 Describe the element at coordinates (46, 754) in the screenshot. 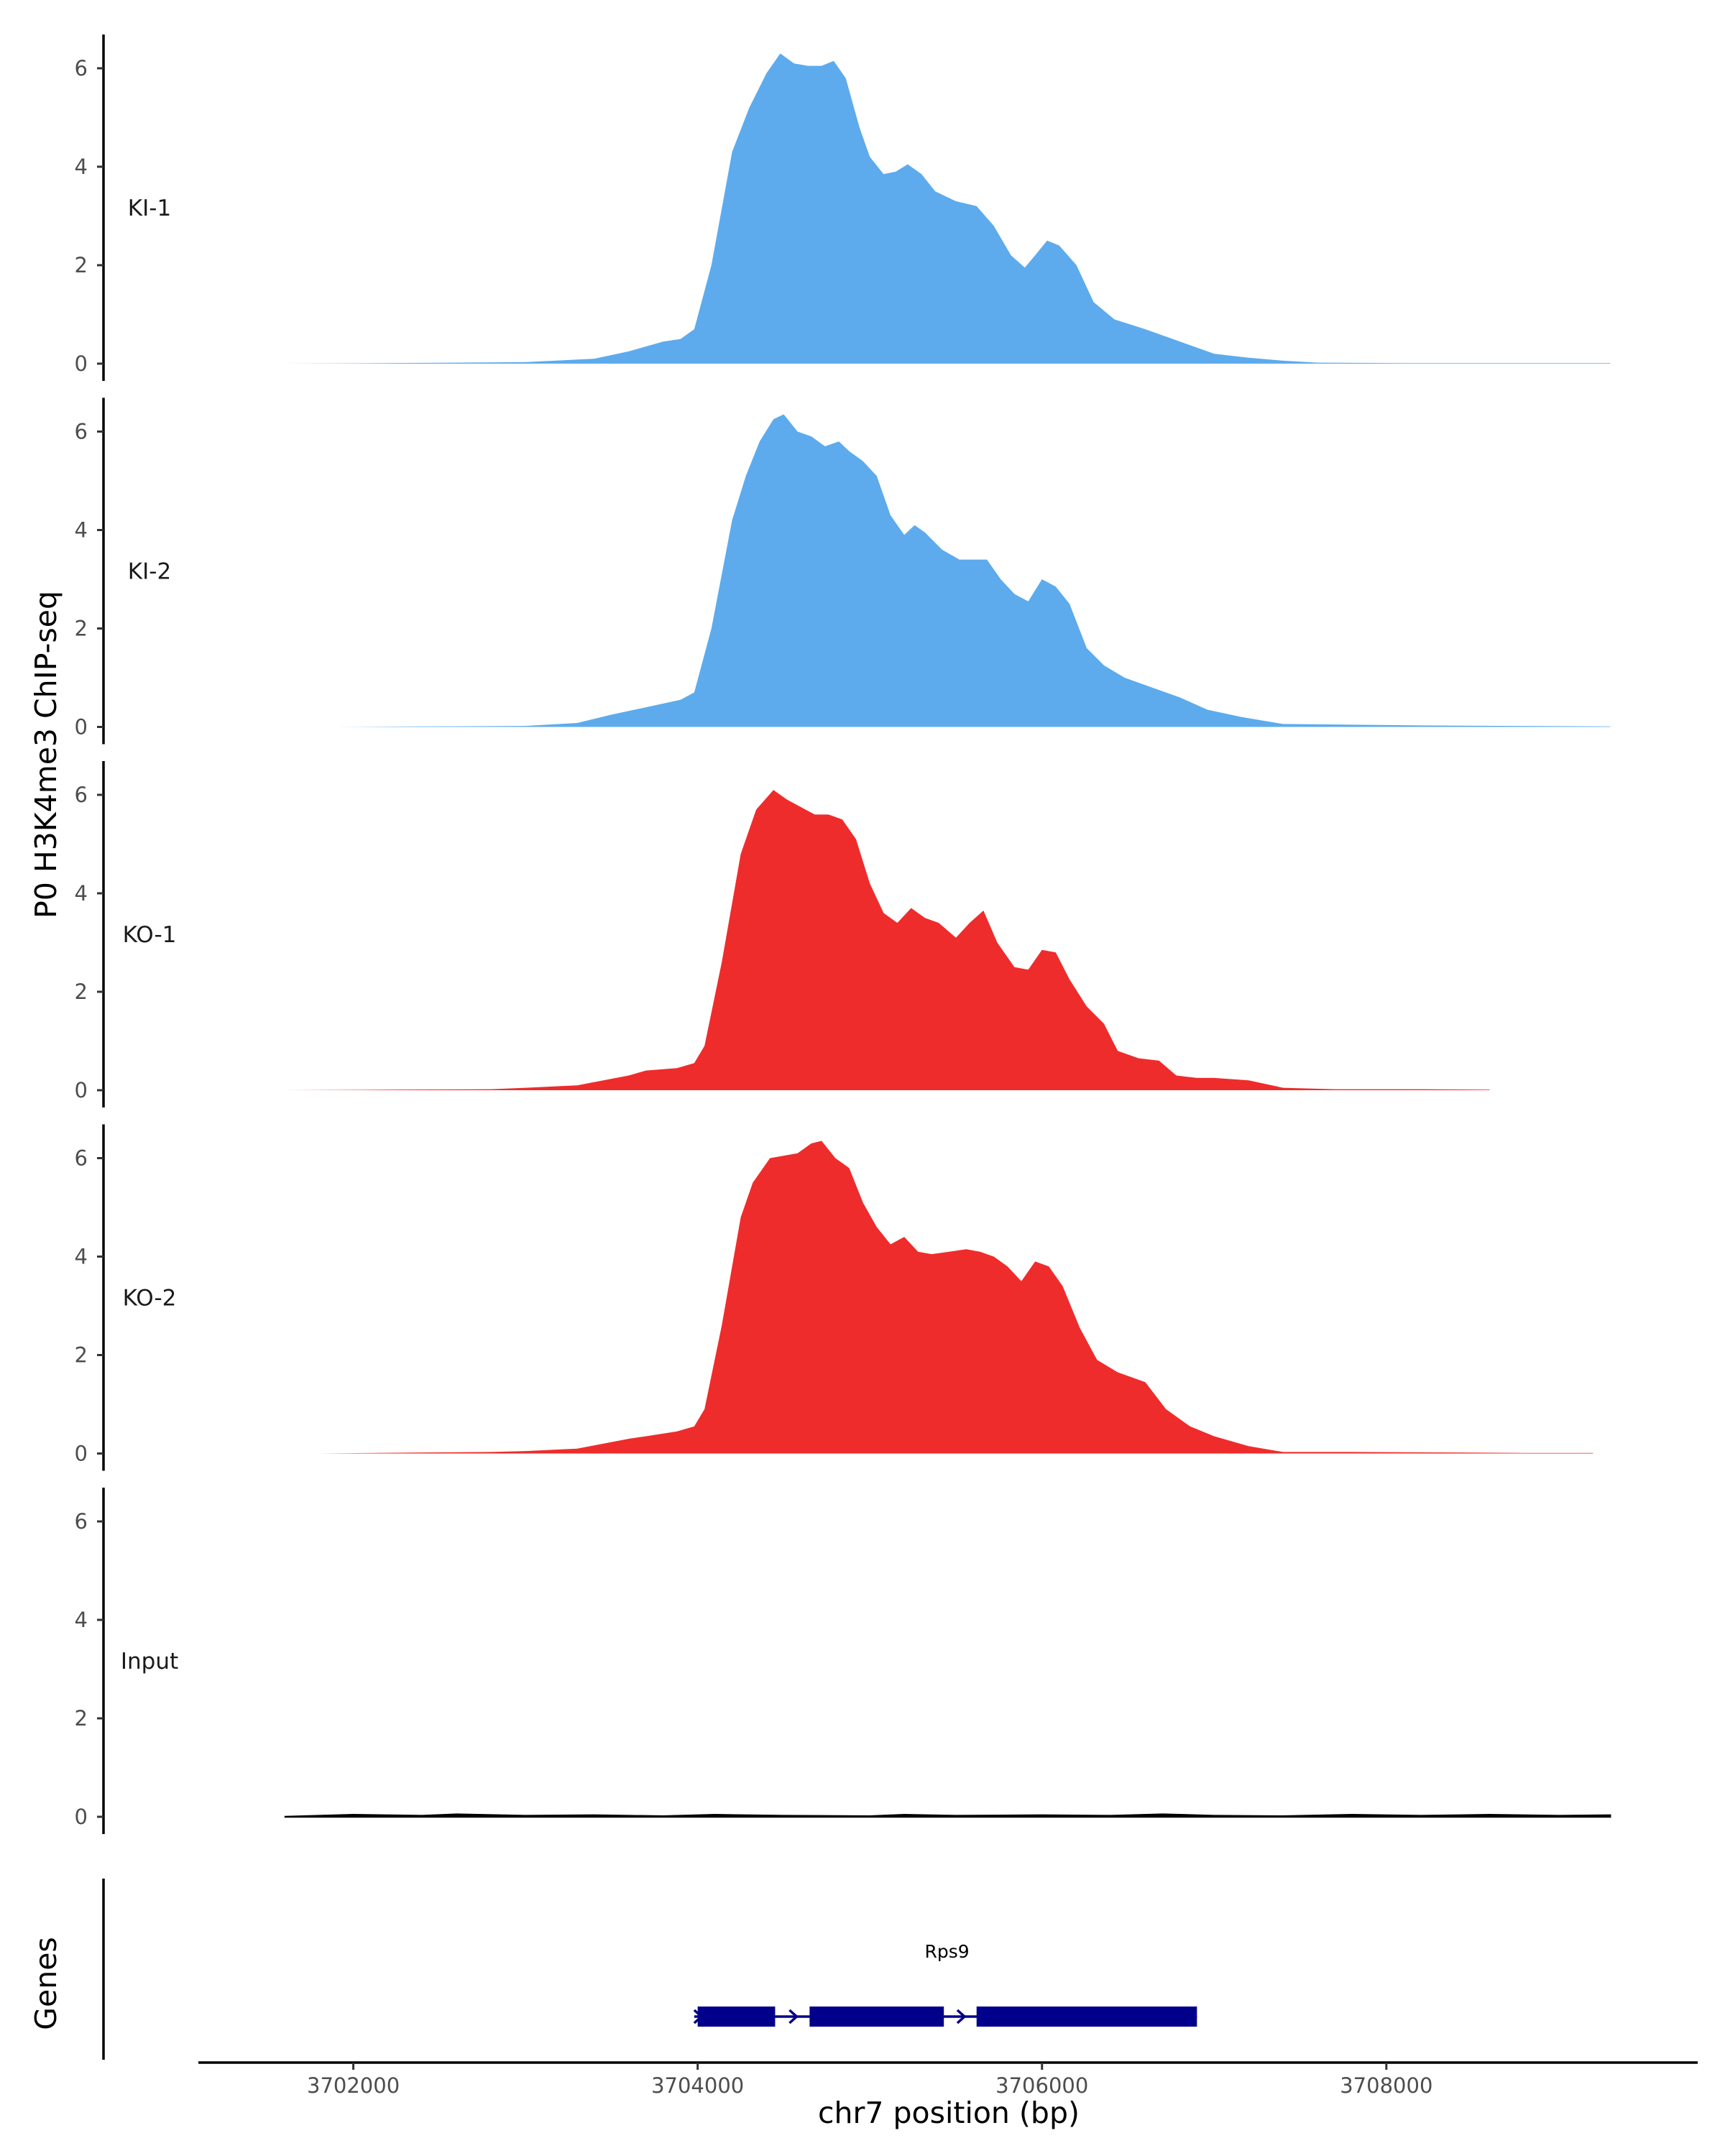

I see `y-axis-title: P0 H3K4me3 ChIP-seq` at that location.